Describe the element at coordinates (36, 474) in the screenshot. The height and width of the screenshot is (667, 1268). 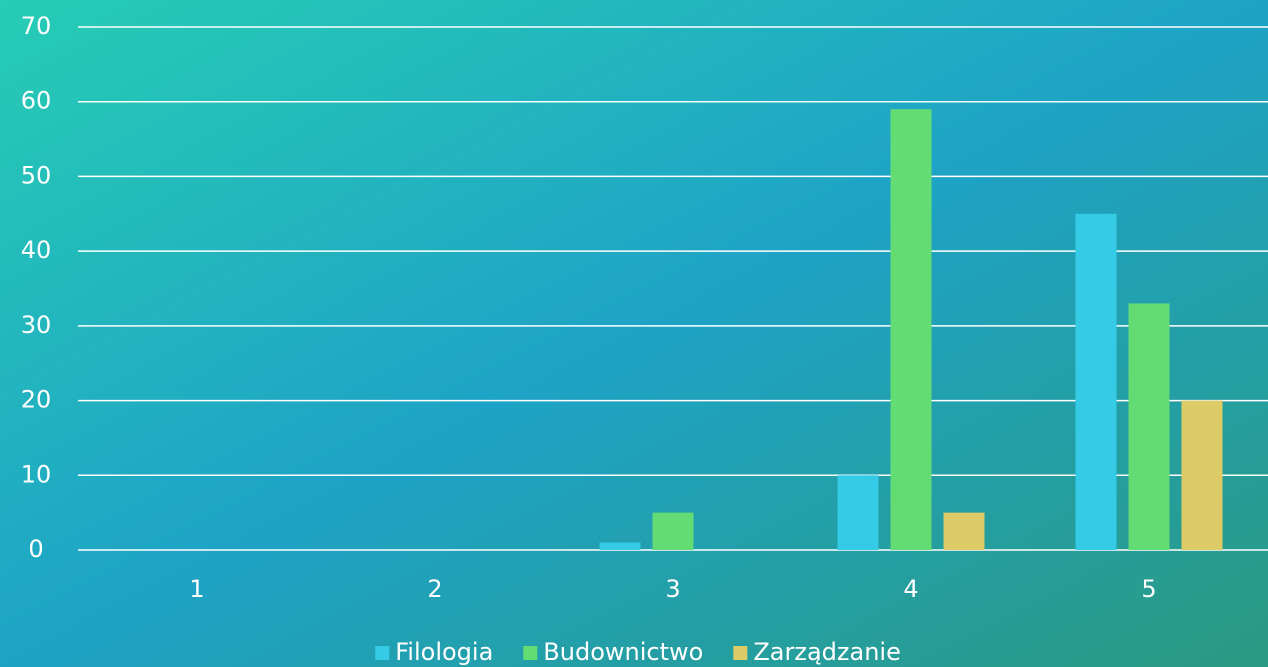
I see `y-tick-label: 10` at that location.